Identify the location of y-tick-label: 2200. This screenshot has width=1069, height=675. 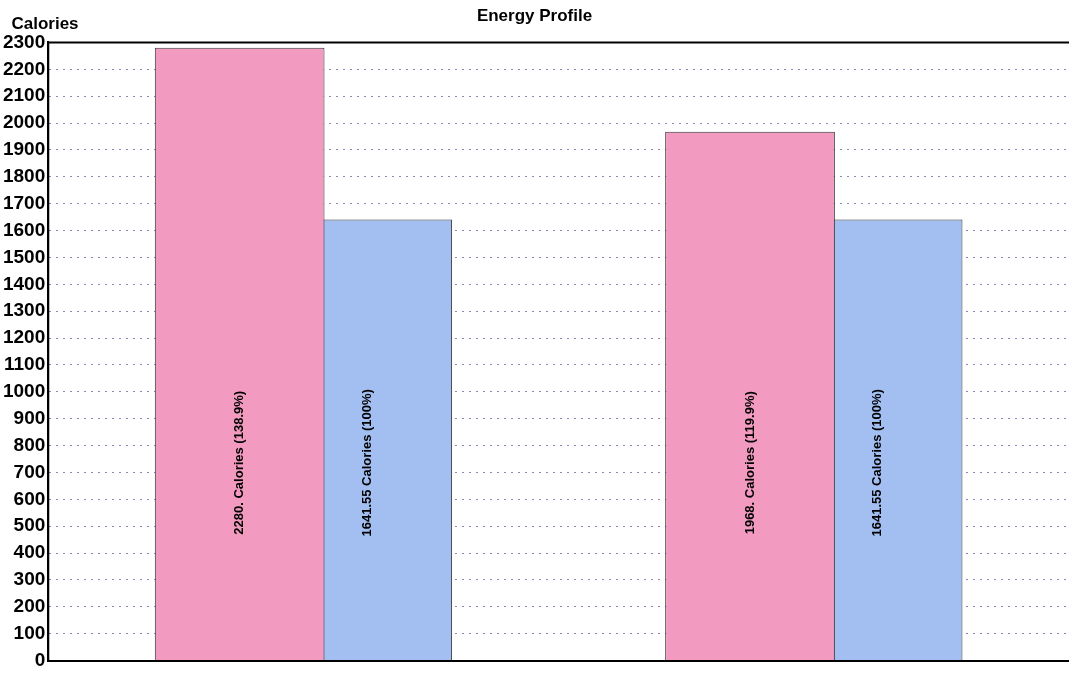
(24, 68).